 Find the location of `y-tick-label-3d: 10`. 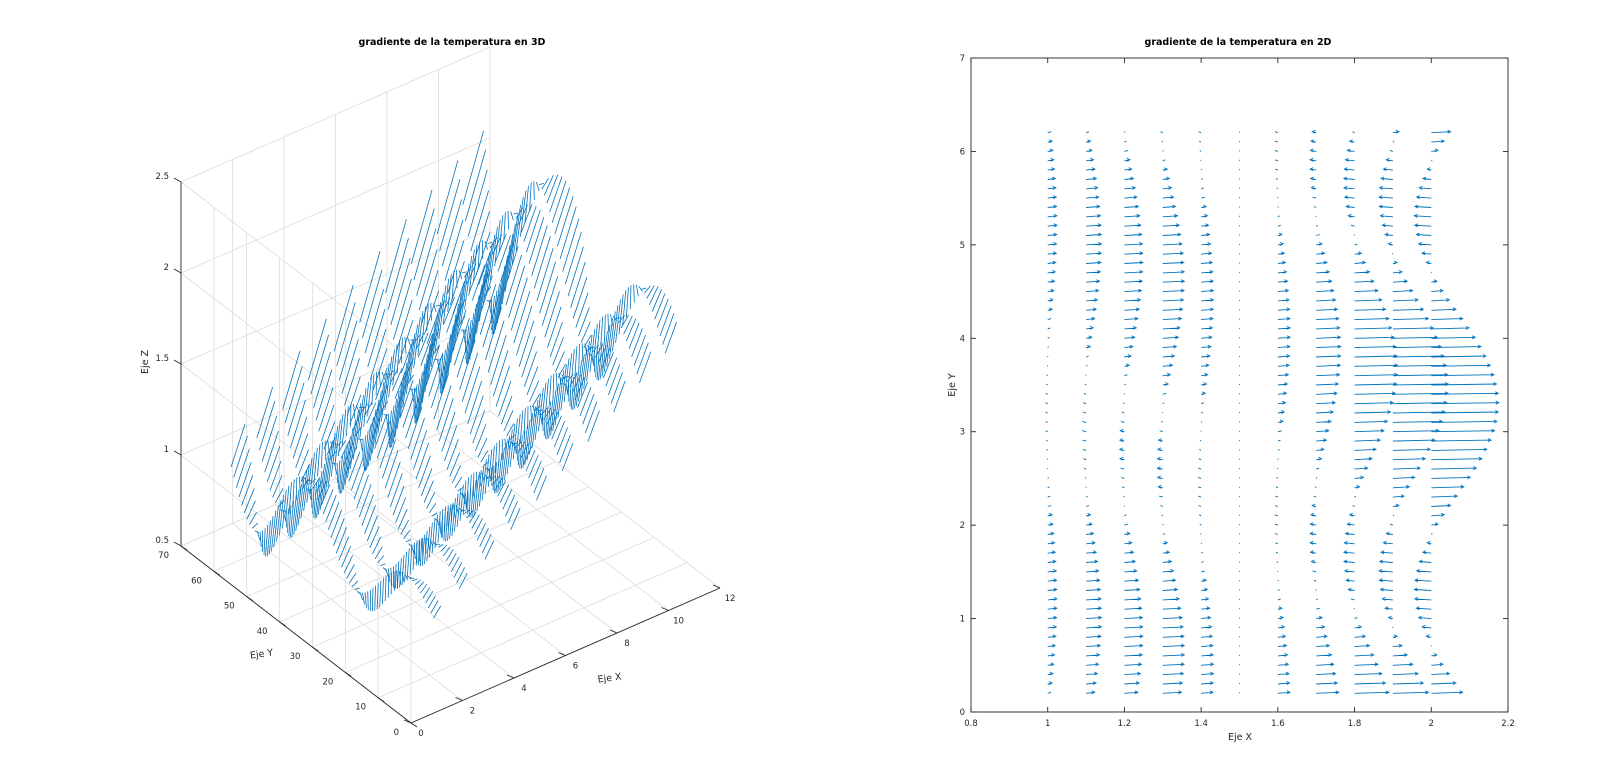

y-tick-label-3d: 10 is located at coordinates (360, 708).